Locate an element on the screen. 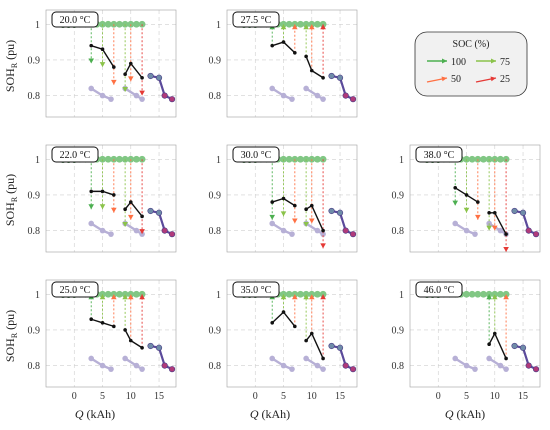  panel-2: 1 0.9 0.8 27.5 °C is located at coordinates (283, 63).